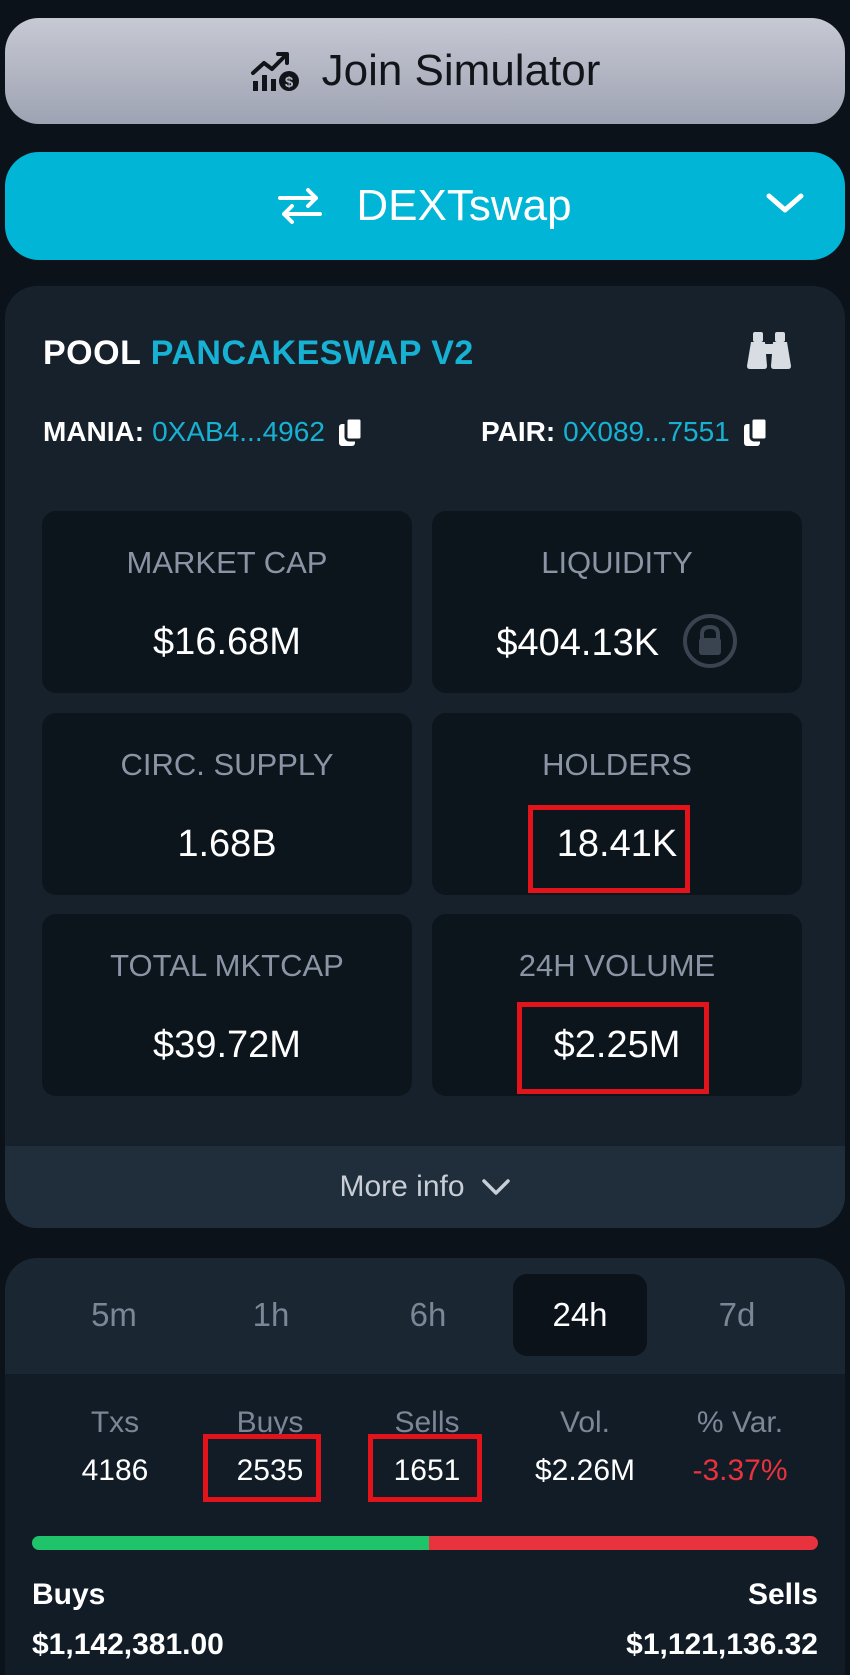 The height and width of the screenshot is (1675, 850). Describe the element at coordinates (428, 1314) in the screenshot. I see `tab-6h: 6h` at that location.